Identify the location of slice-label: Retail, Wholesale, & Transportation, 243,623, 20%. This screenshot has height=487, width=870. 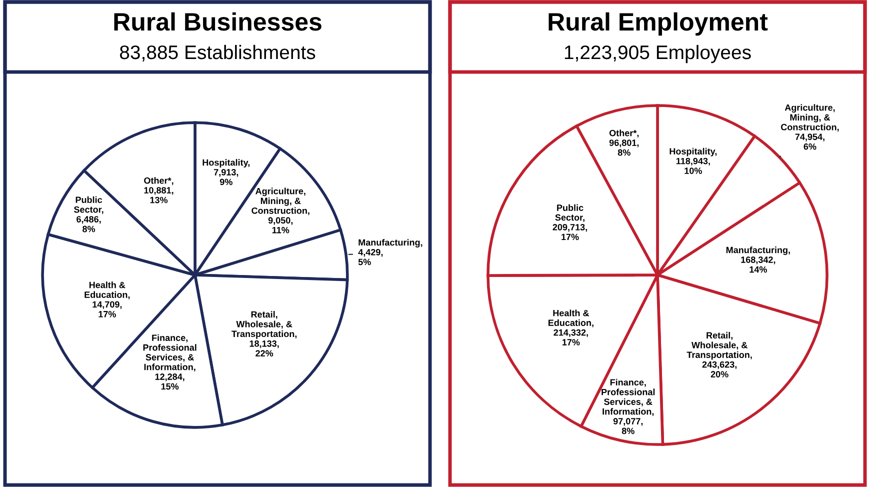
(719, 355).